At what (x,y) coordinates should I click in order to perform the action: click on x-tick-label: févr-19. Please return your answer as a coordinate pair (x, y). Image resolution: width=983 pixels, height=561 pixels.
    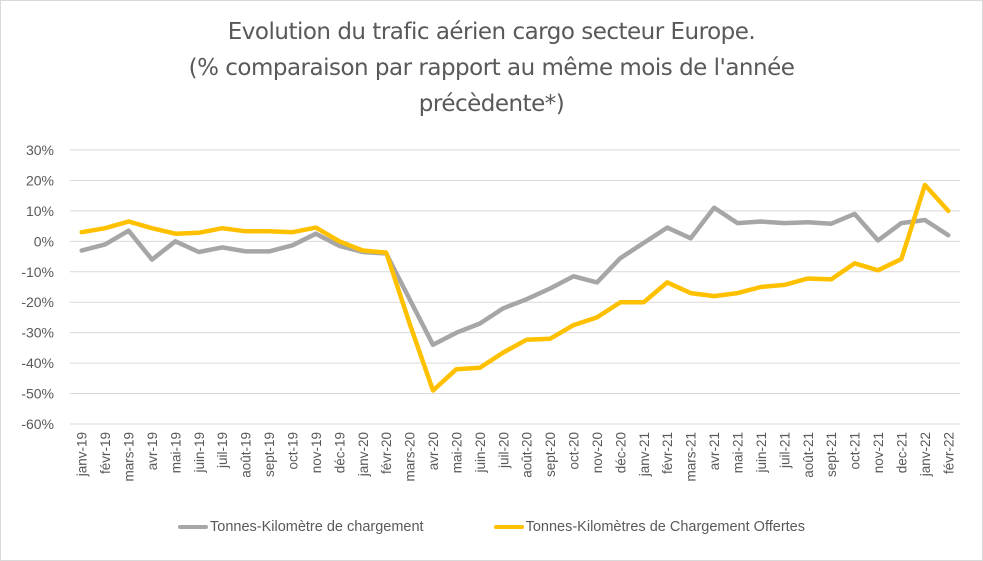
    Looking at the image, I should click on (105, 453).